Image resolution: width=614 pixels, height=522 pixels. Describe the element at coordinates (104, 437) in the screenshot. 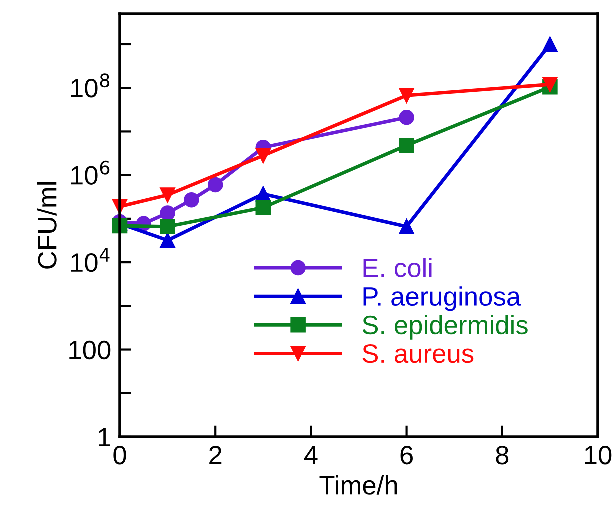

I see `y-tick-label: 1` at that location.